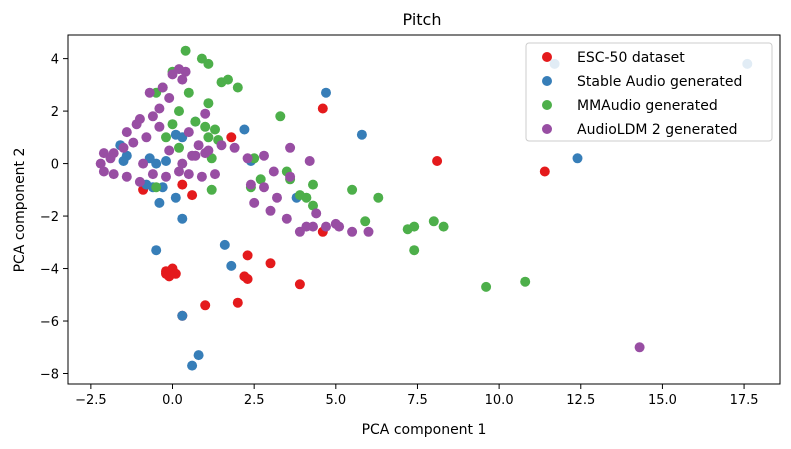  What do you see at coordinates (49, 270) in the screenshot?
I see `y-tick-label: −4` at bounding box center [49, 270].